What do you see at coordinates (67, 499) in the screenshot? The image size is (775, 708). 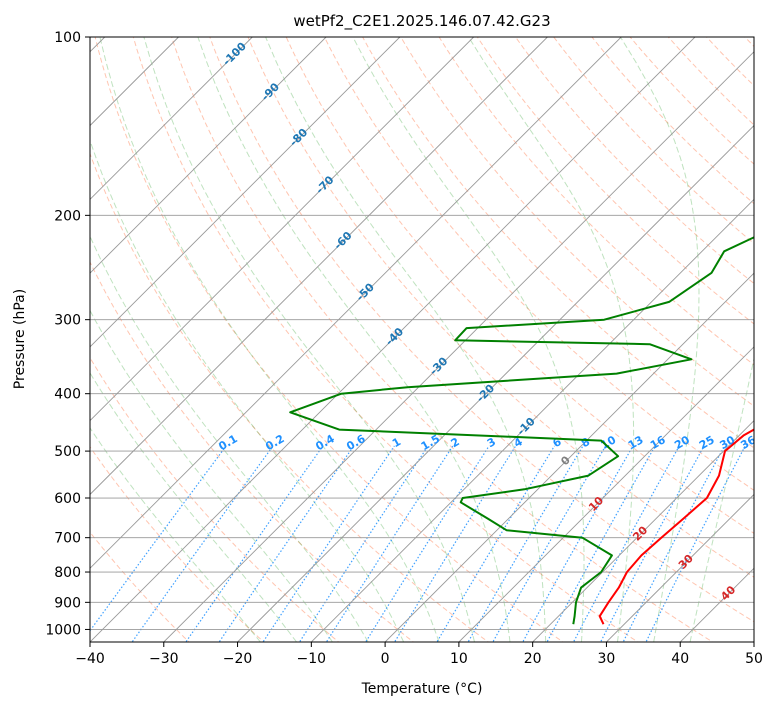 I see `y-tick-label: 600` at bounding box center [67, 499].